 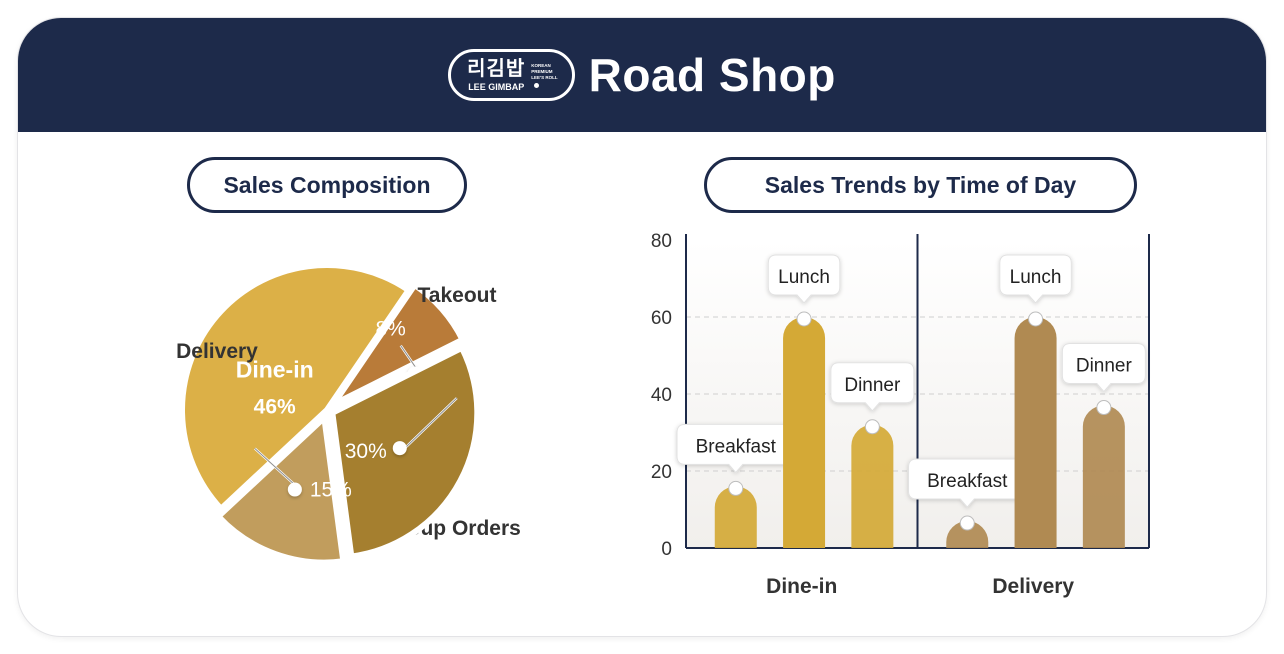 What do you see at coordinates (1103, 476) in the screenshot?
I see `bar-delivery-dinner` at bounding box center [1103, 476].